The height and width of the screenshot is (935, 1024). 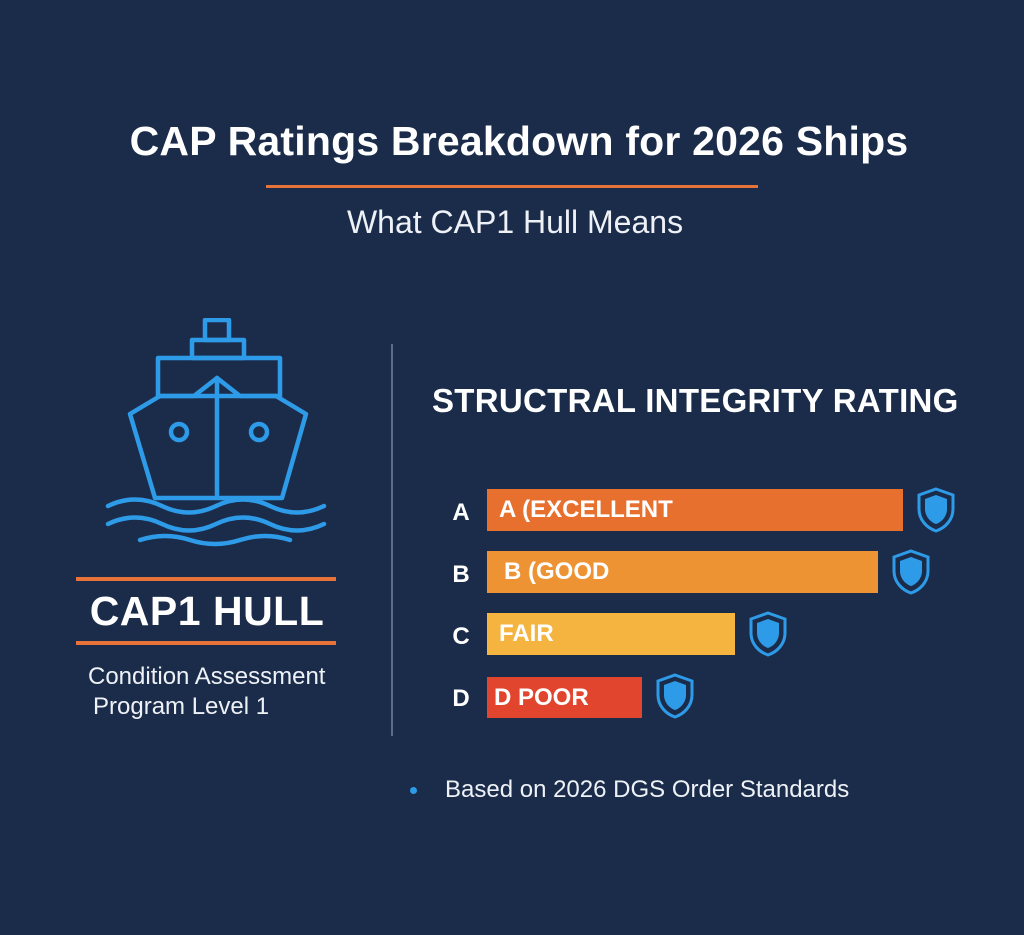 I want to click on rating-bar-label: B (GOOD, so click(x=557, y=571).